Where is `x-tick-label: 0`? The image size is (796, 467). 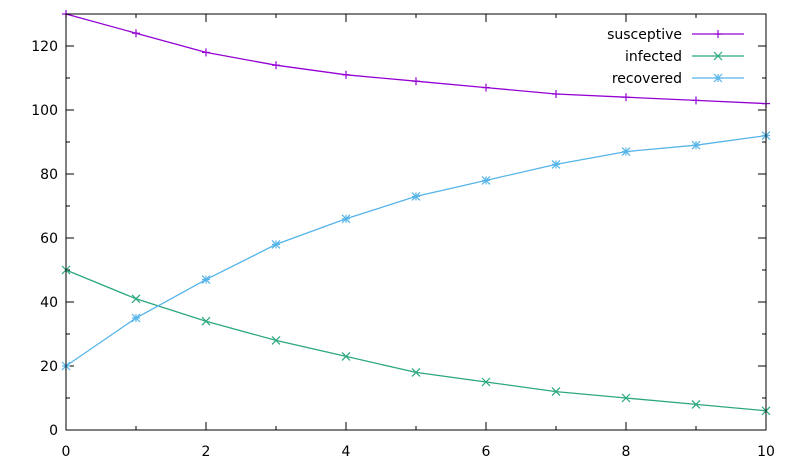 x-tick-label: 0 is located at coordinates (66, 452).